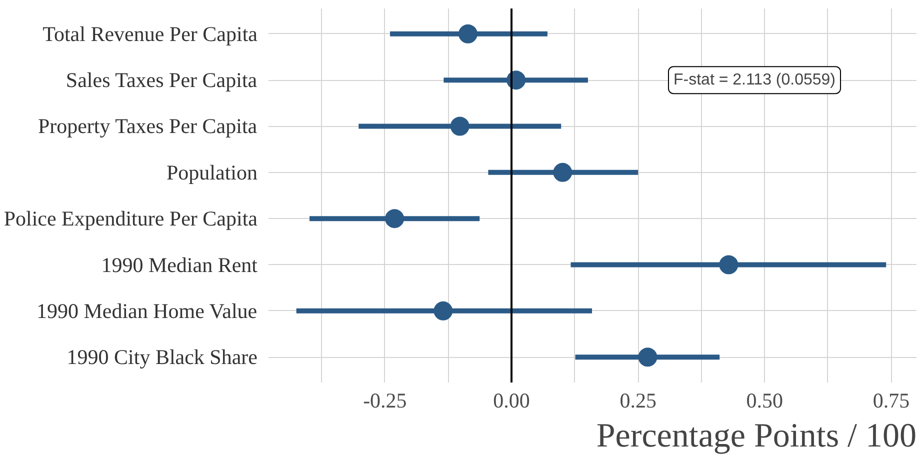  I want to click on x-axis-title: Percentage Points / 100, so click(756, 436).